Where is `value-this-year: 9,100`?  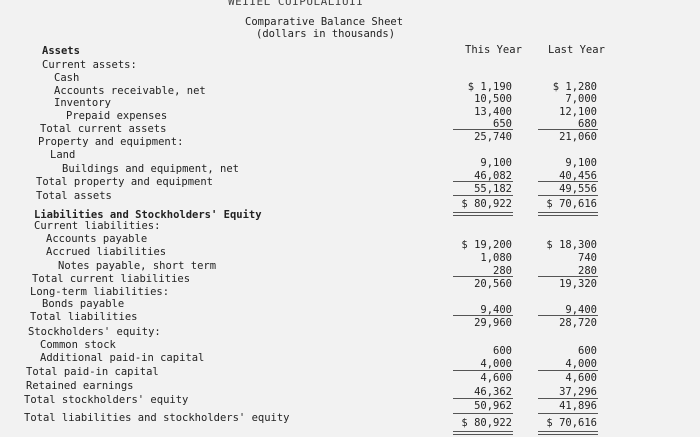
value-this-year: 9,100 is located at coordinates (496, 163).